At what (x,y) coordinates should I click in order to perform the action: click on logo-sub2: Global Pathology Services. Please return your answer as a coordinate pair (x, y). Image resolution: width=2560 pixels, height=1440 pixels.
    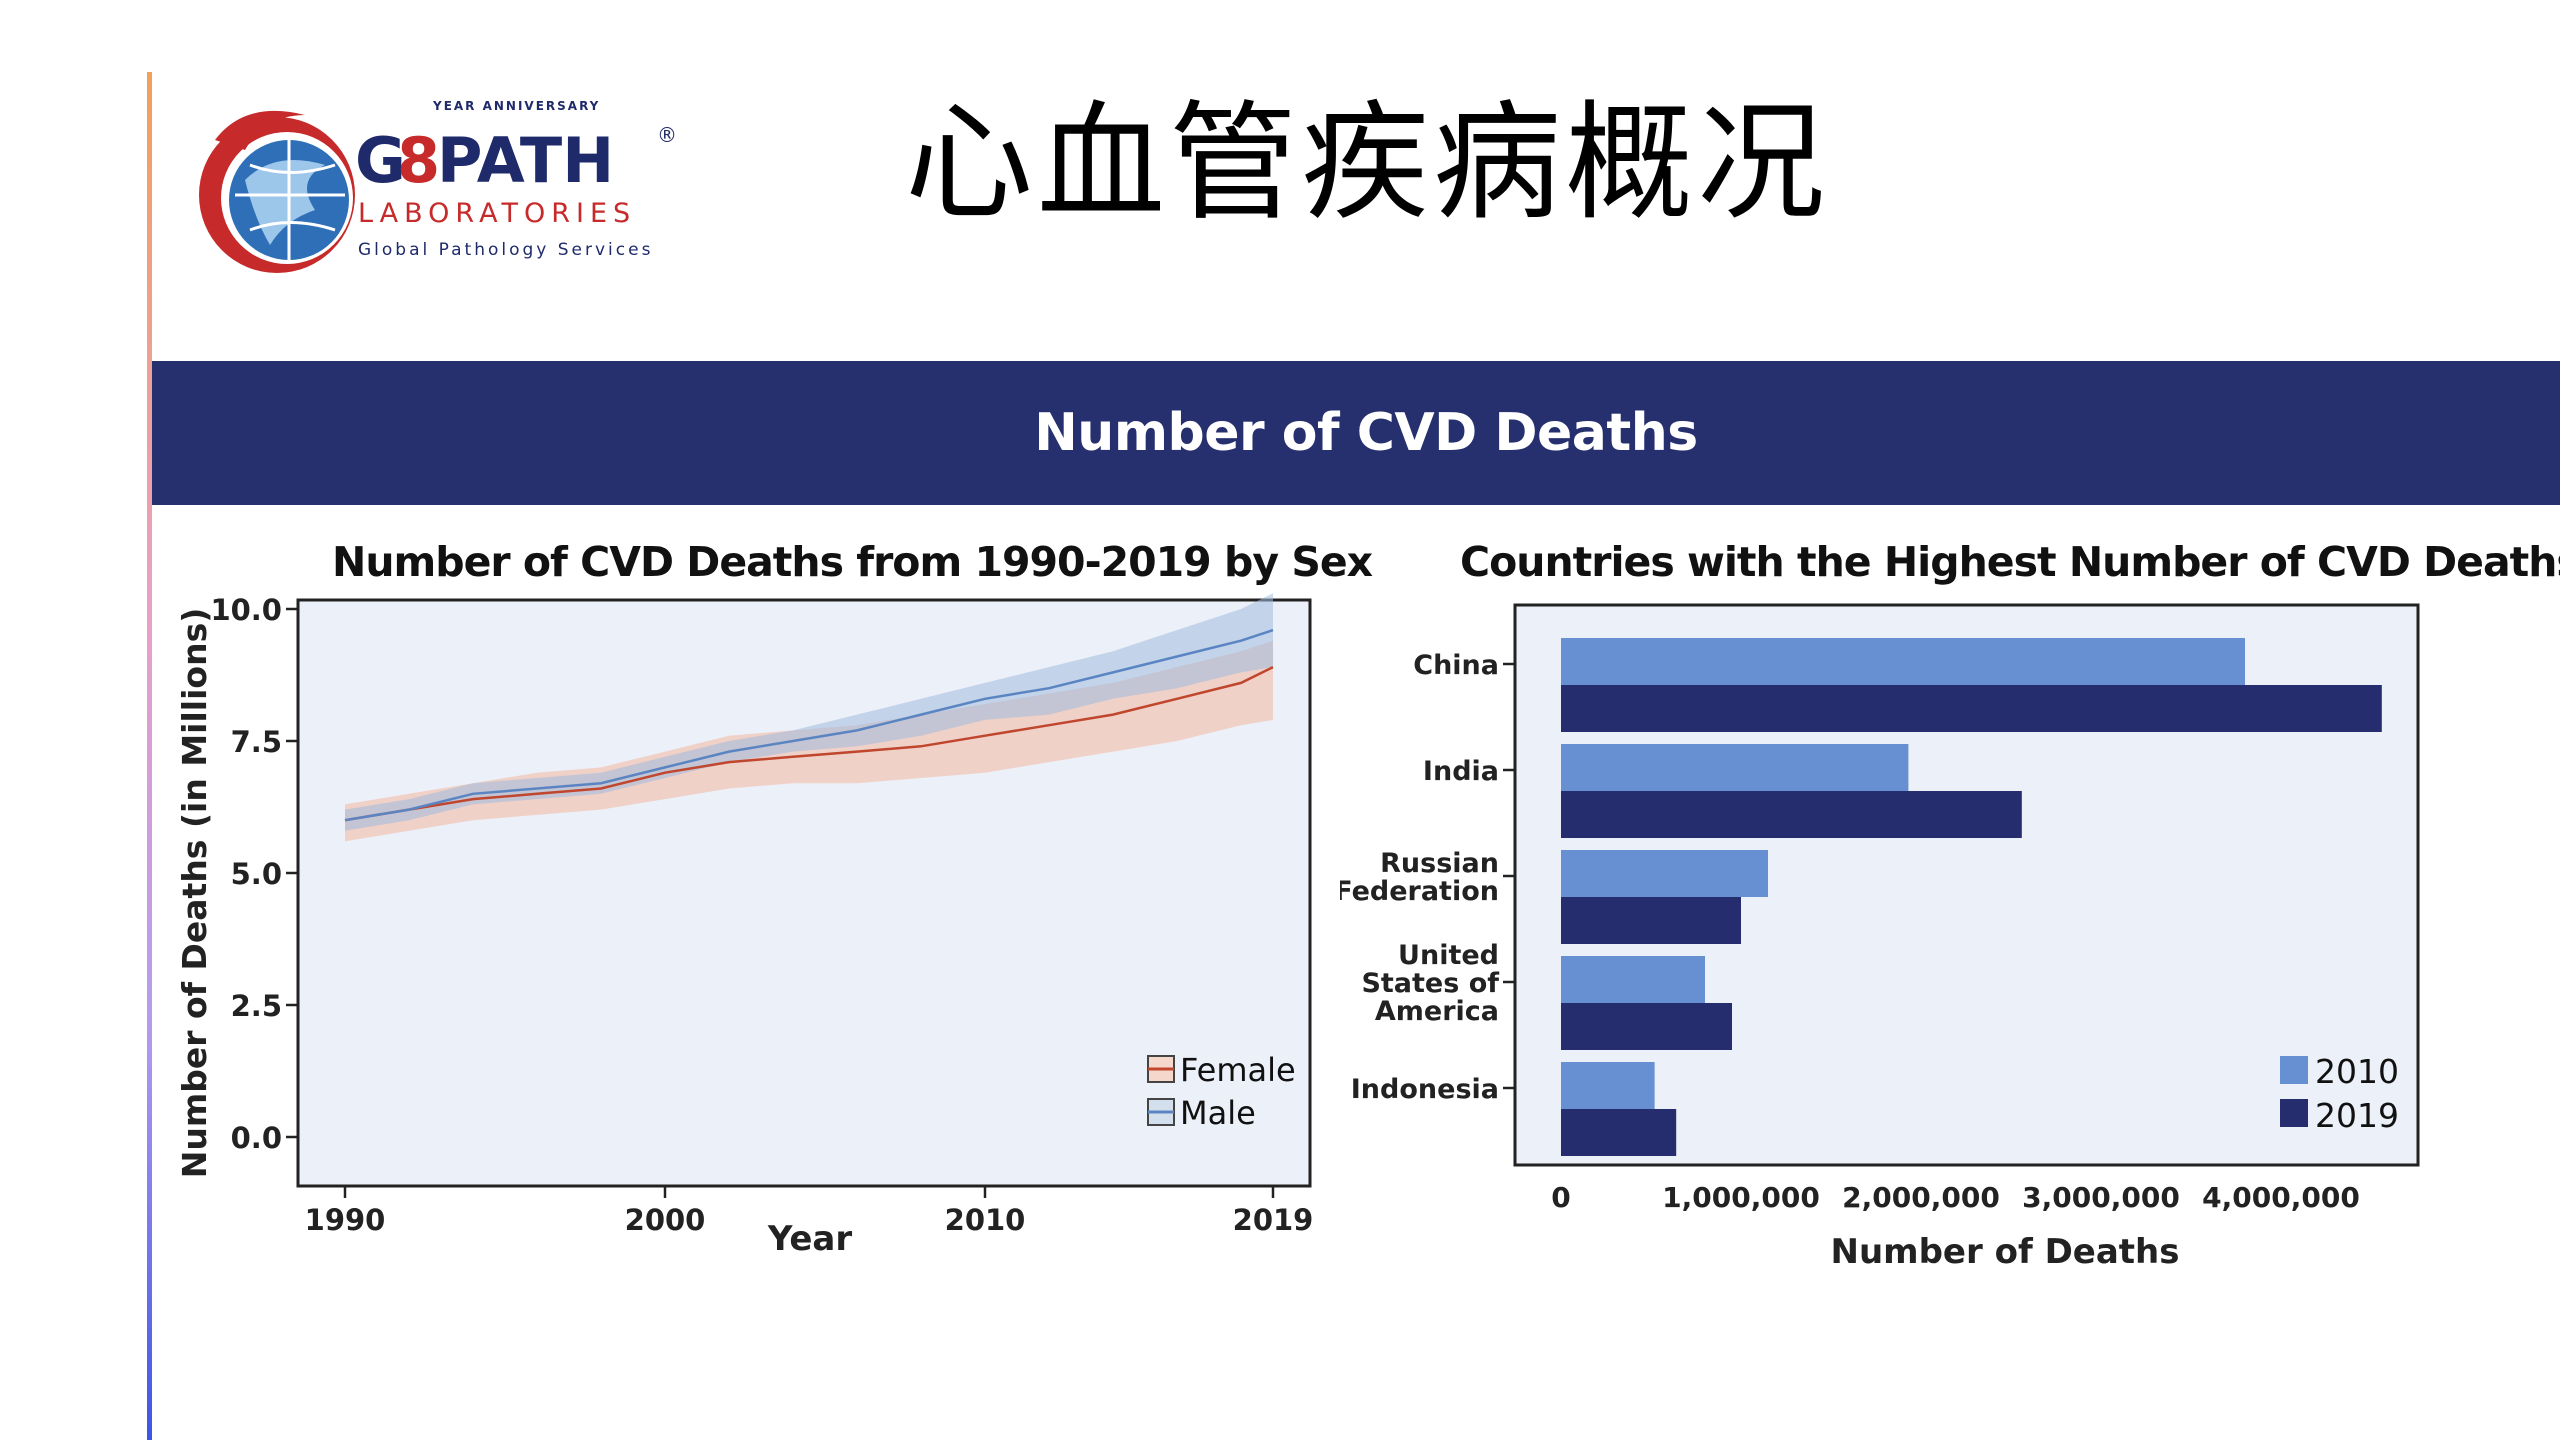
    Looking at the image, I should click on (505, 250).